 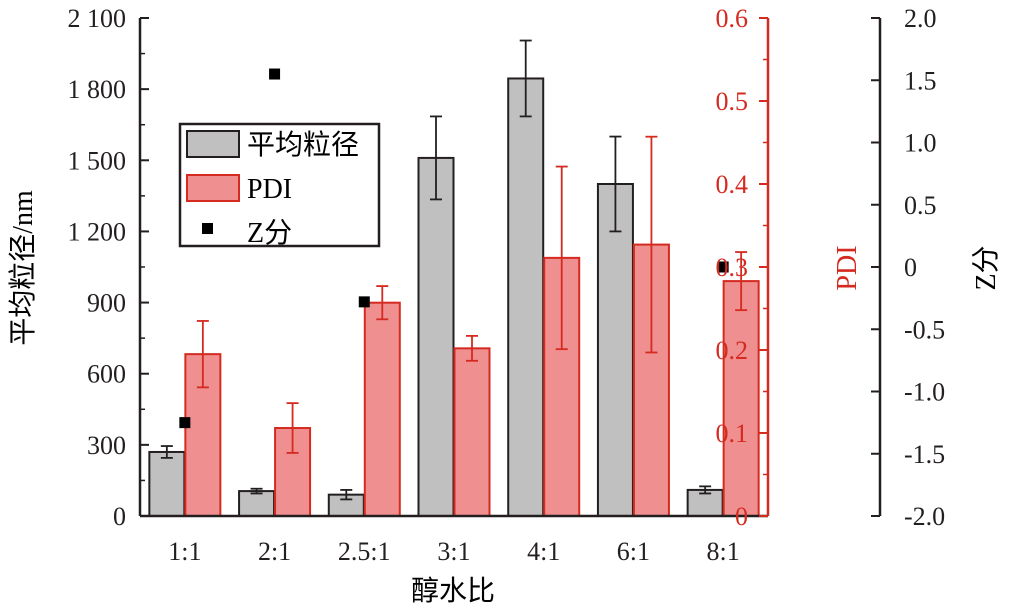 What do you see at coordinates (986, 267) in the screenshot?
I see `far-right-axis-title: Z分` at bounding box center [986, 267].